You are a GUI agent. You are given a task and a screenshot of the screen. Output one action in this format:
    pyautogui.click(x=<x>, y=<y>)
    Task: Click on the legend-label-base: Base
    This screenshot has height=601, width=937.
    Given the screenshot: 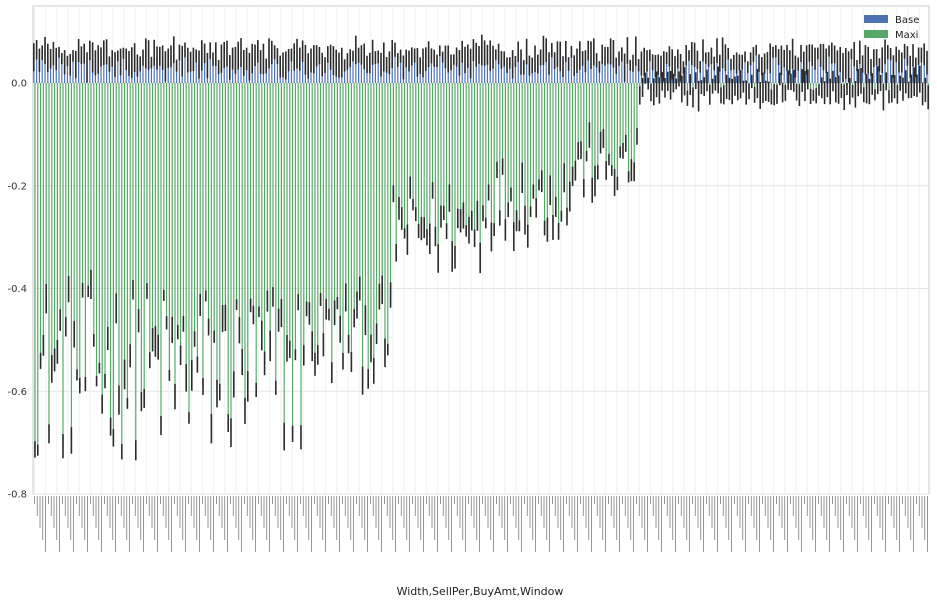 What is the action you would take?
    pyautogui.click(x=907, y=20)
    